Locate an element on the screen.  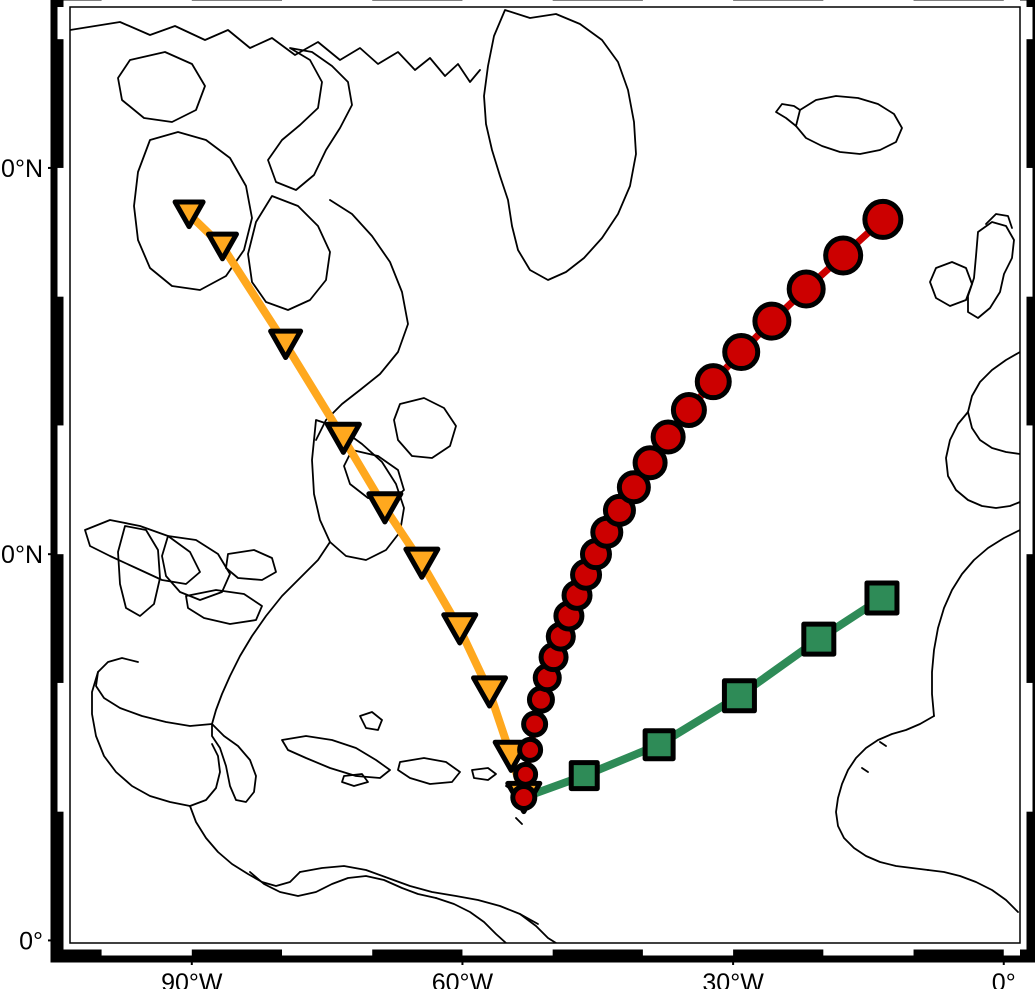
coastline-great-lakes-superior is located at coordinates (142, 552).